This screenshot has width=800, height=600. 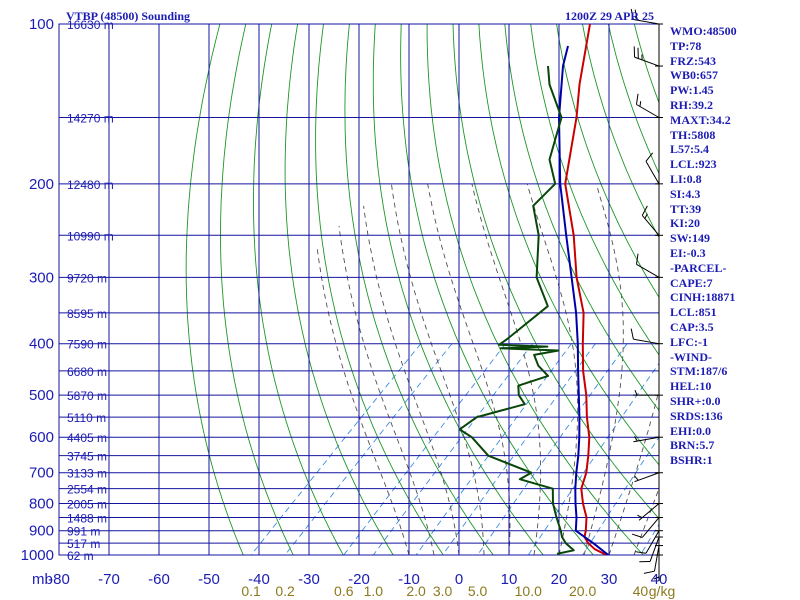 What do you see at coordinates (459, 579) in the screenshot?
I see `temperature-tick-label: 0` at bounding box center [459, 579].